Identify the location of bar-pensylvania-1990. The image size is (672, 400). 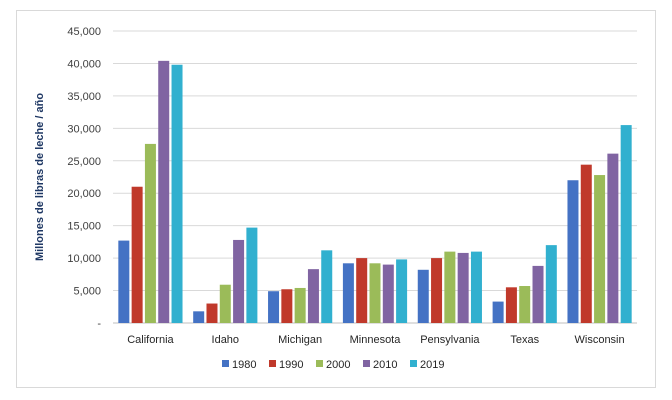
(437, 290).